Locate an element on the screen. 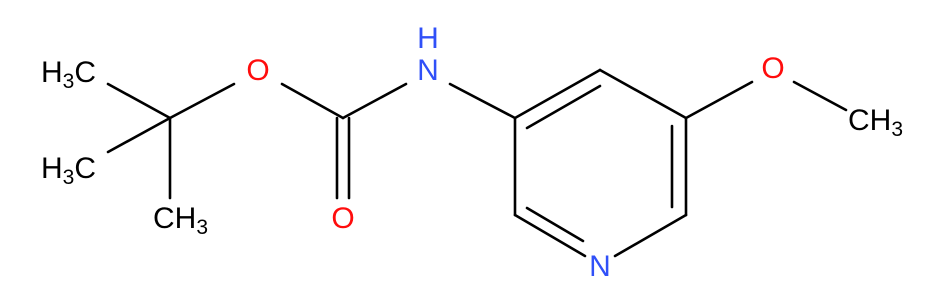 The image size is (946, 306). atom-label: H is located at coordinates (428, 38).